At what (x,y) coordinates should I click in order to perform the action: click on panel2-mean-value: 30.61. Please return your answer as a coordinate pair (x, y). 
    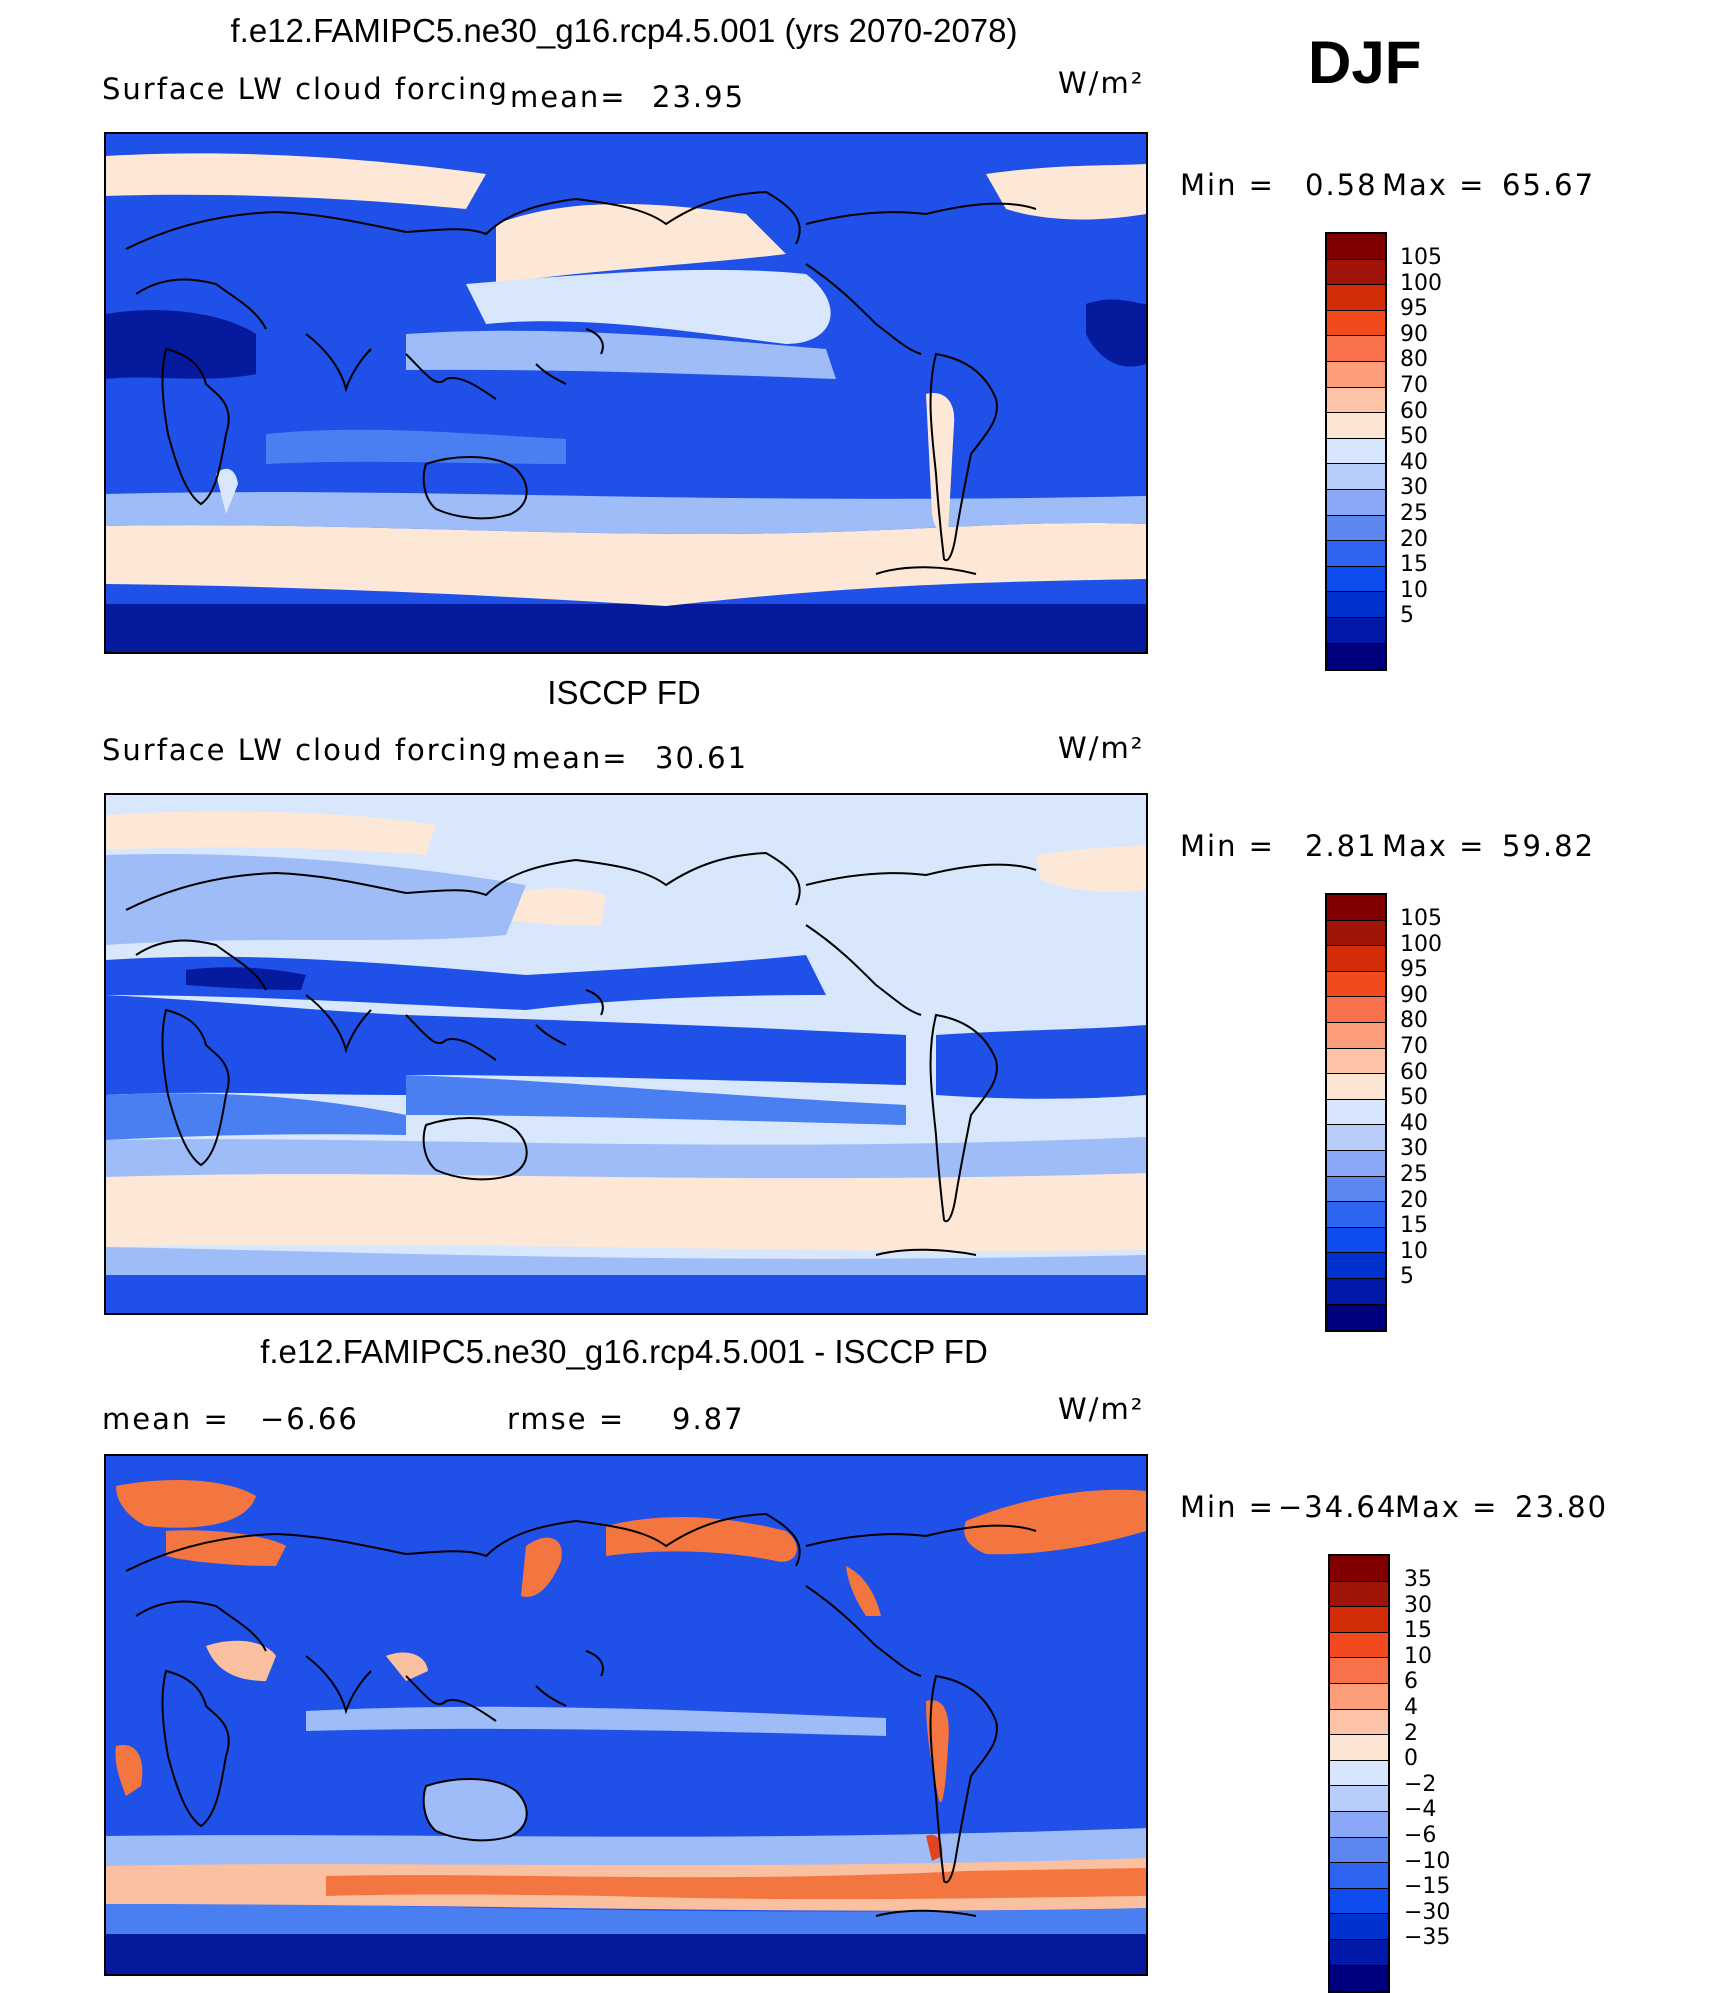
    Looking at the image, I should click on (702, 758).